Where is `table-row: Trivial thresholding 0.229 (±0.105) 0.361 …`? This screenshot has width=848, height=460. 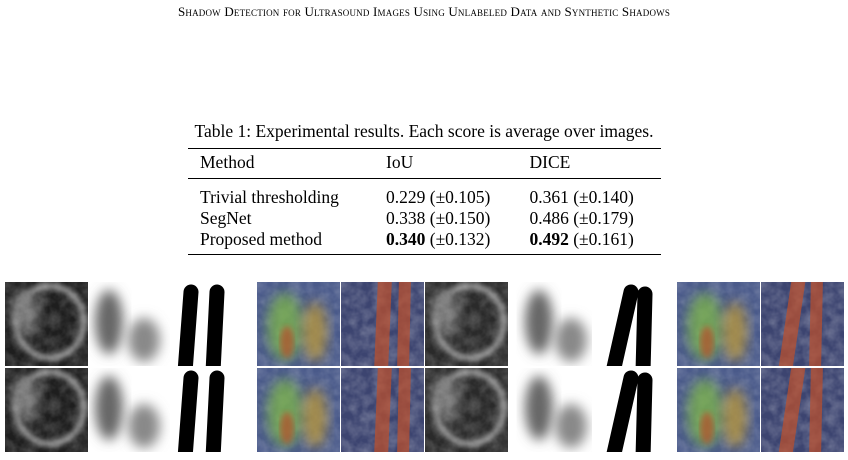
table-row: Trivial thresholding 0.229 (±0.105) 0.361 … is located at coordinates (424, 194).